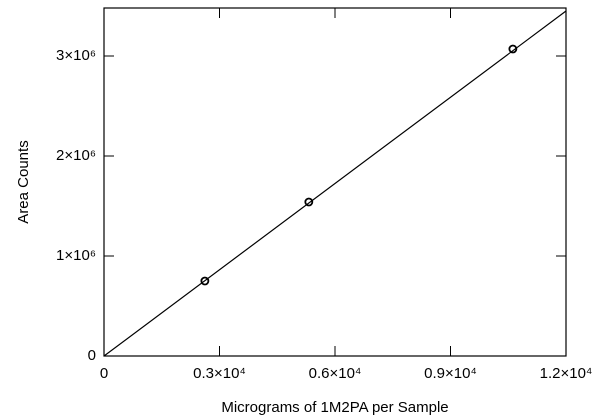 This screenshot has width=606, height=419. What do you see at coordinates (335, 373) in the screenshot?
I see `x-tick-label: 0.6×10⁴` at bounding box center [335, 373].